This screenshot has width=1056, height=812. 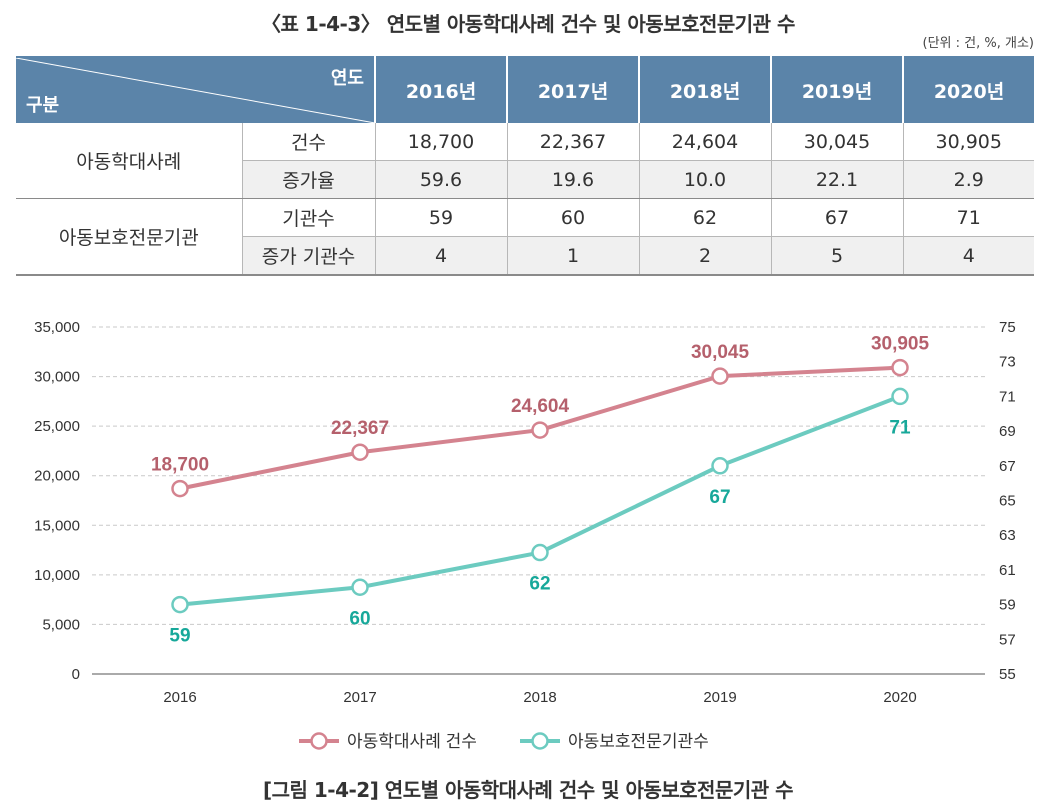 I want to click on data-label: 22,367, so click(x=360, y=428).